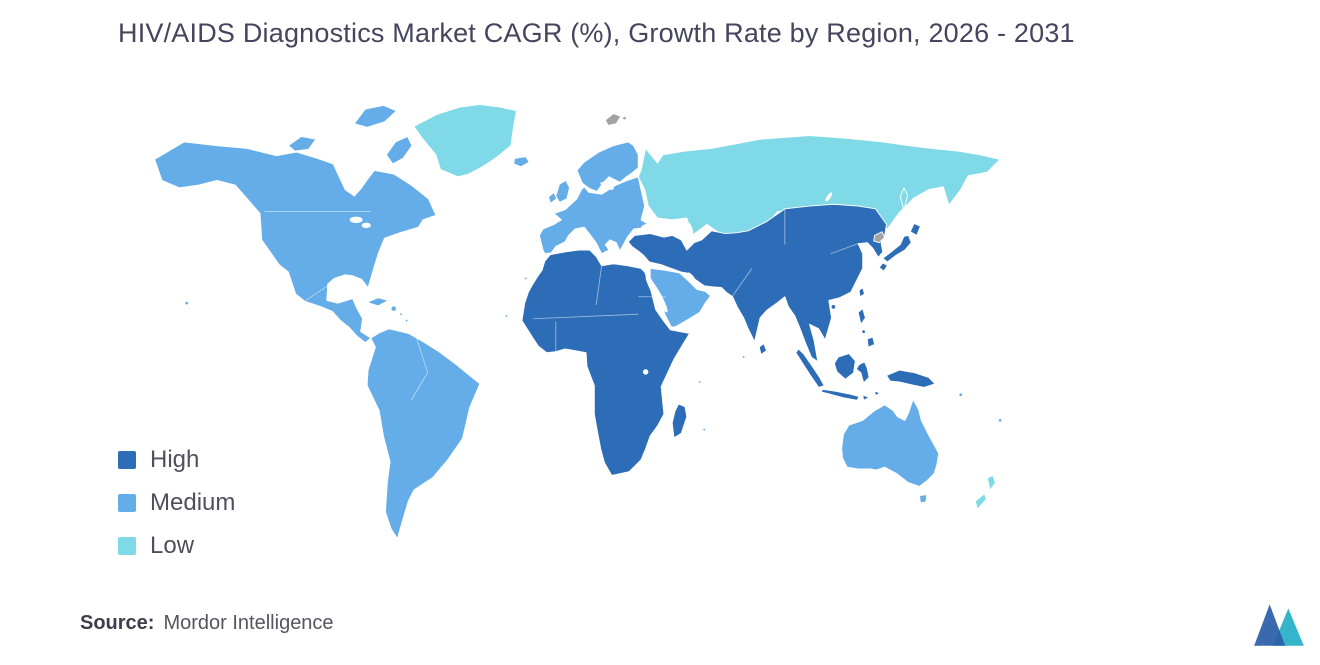 Image resolution: width=1320 pixels, height=665 pixels. Describe the element at coordinates (762, 349) in the screenshot. I see `region-sri-lanka` at that location.